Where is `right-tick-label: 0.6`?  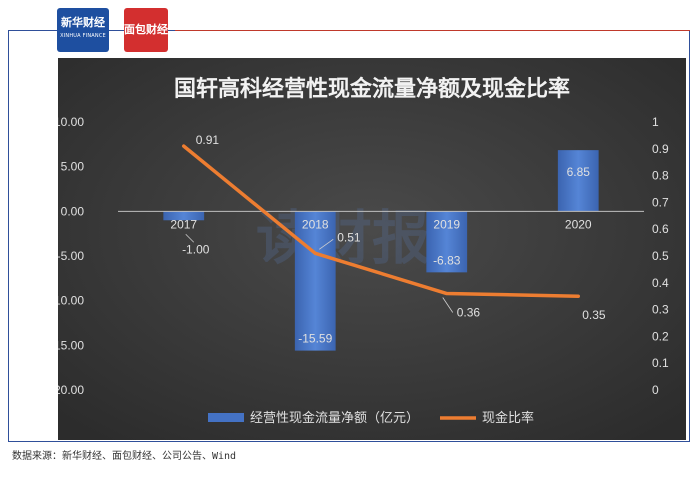 right-tick-label: 0.6 is located at coordinates (660, 229).